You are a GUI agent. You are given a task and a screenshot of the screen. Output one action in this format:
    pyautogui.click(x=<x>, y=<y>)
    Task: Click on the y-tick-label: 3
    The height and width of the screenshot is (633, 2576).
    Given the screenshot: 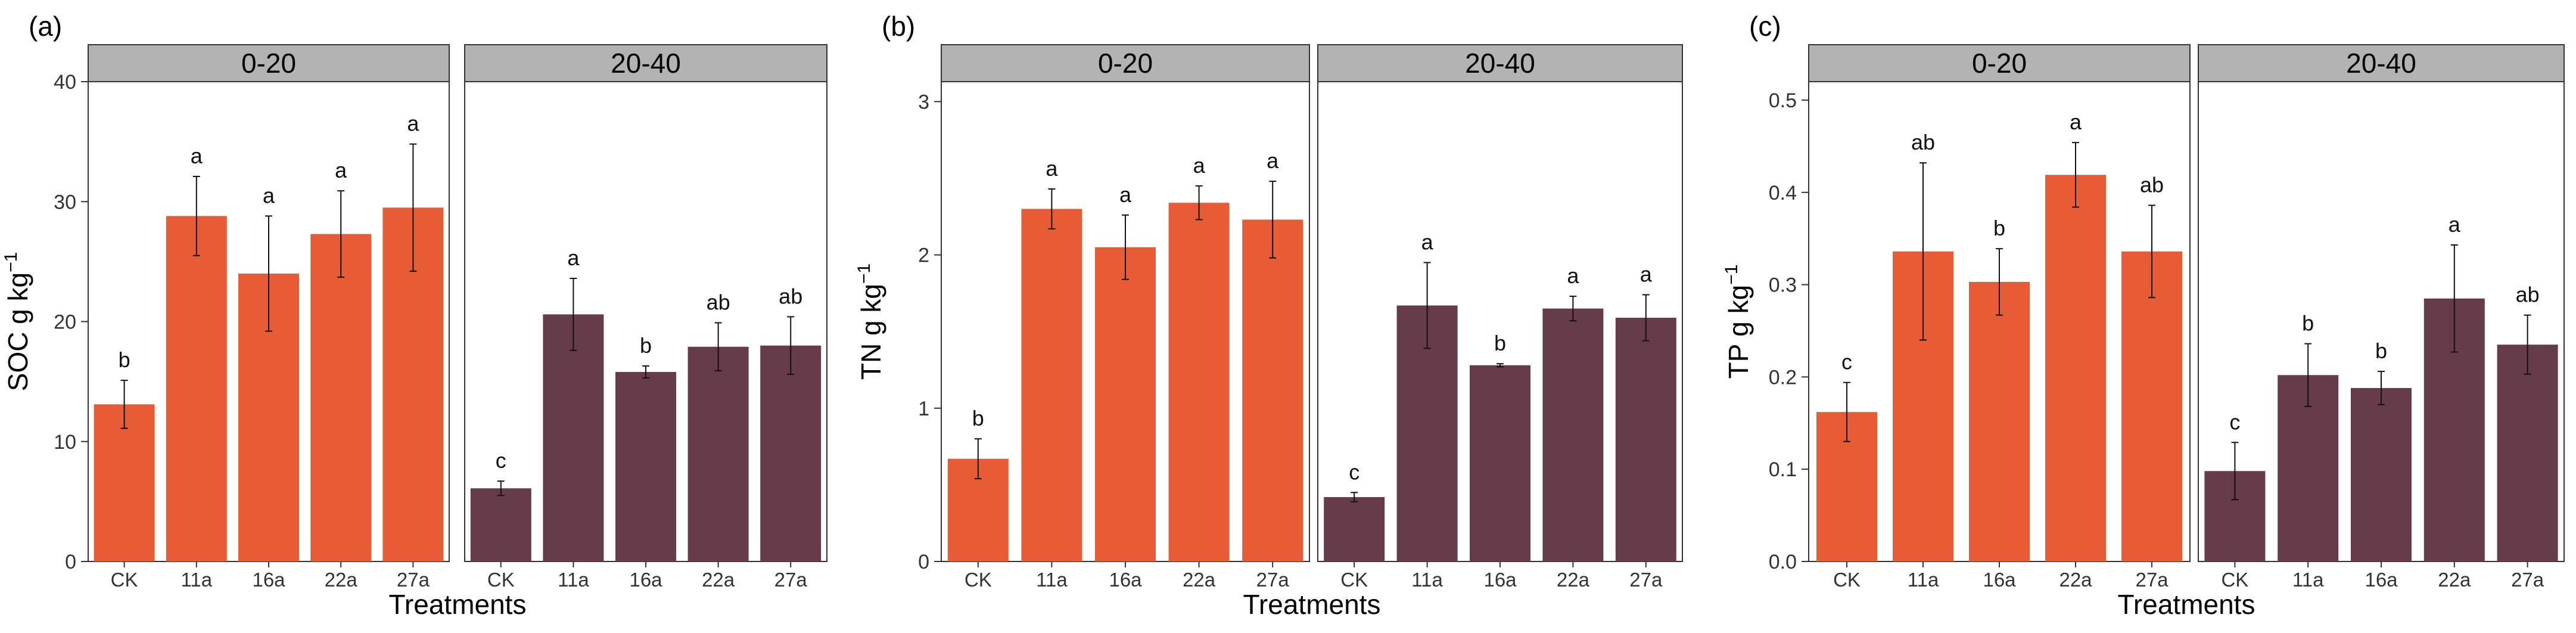 What is the action you would take?
    pyautogui.click(x=923, y=102)
    